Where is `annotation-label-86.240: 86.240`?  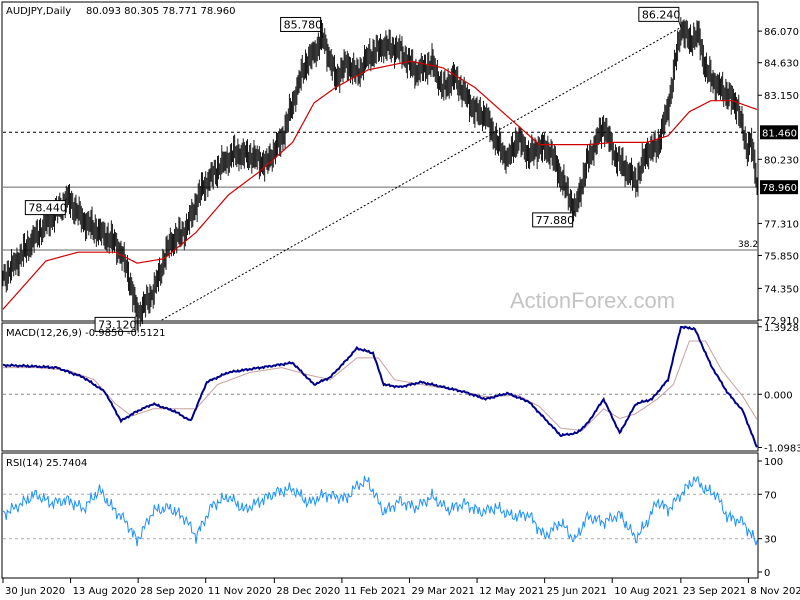 annotation-label-86.240: 86.240 is located at coordinates (661, 14).